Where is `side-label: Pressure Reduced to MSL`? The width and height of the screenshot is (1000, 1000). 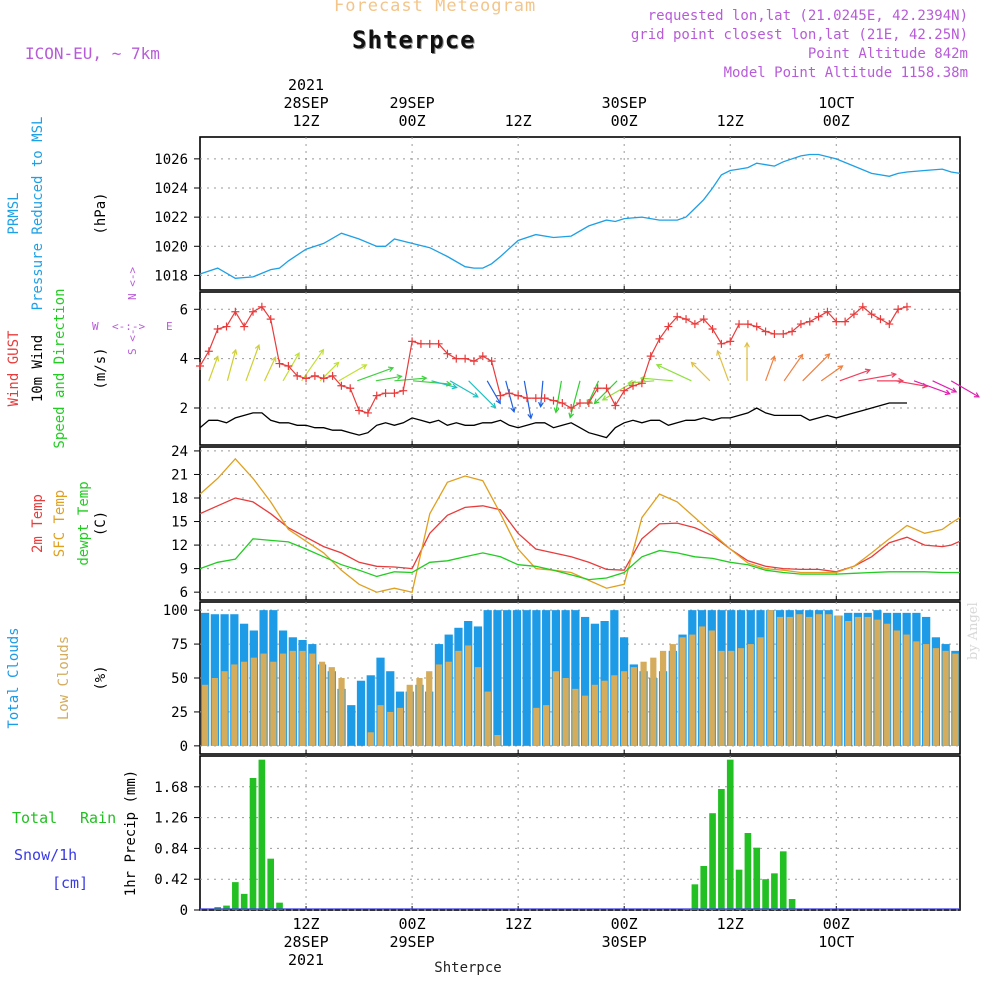
side-label: Pressure Reduced to MSL is located at coordinates (38, 214).